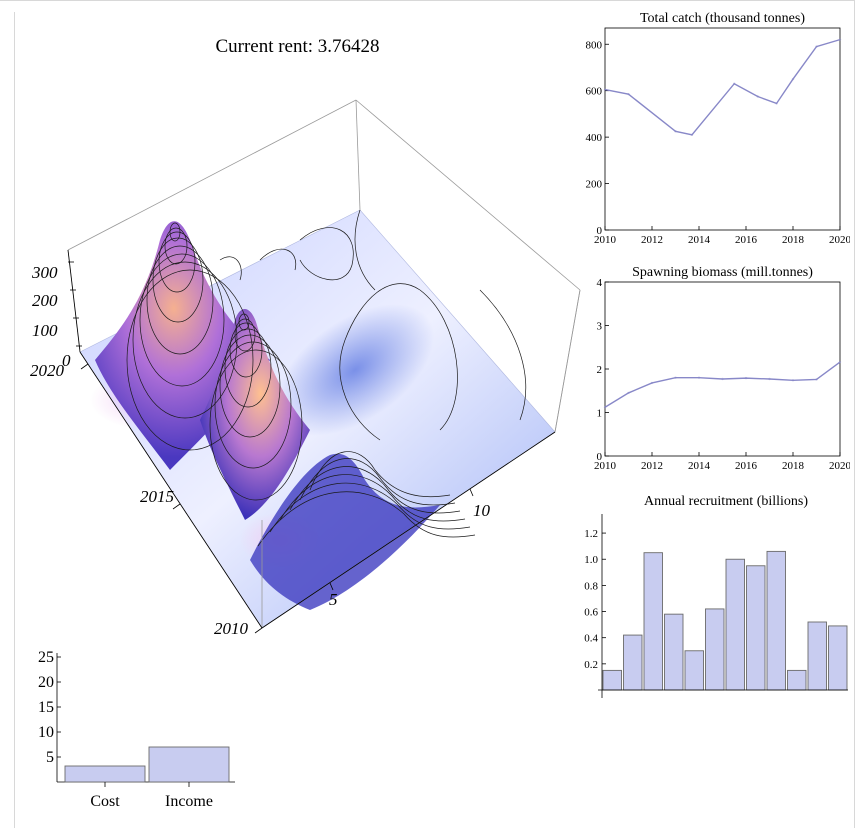 The width and height of the screenshot is (856, 829). I want to click on current-rent: Current rent: 3.76428, so click(297, 47).